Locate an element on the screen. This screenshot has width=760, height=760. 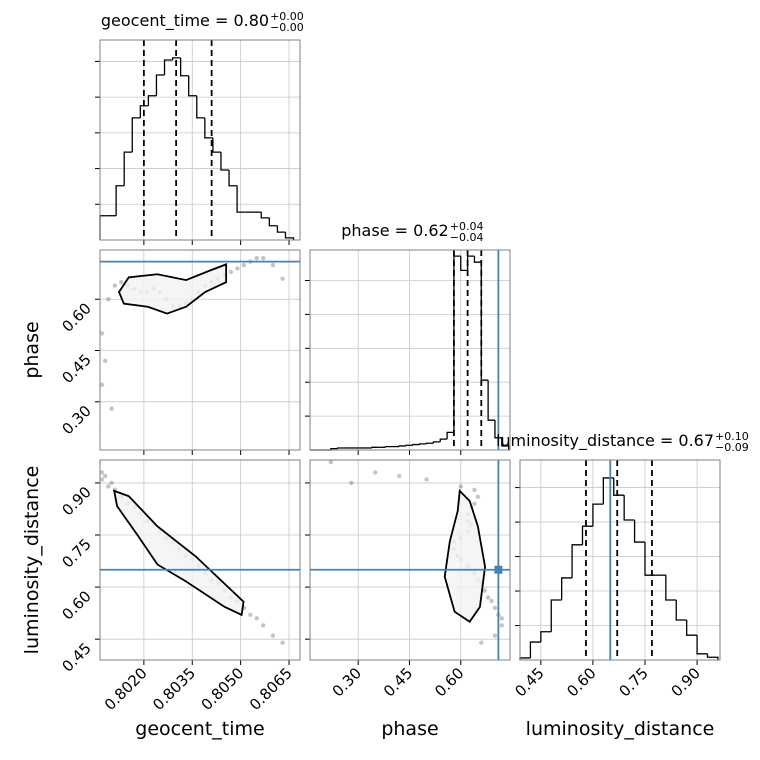
x-tick-label: 0.8035 is located at coordinates (174, 689).